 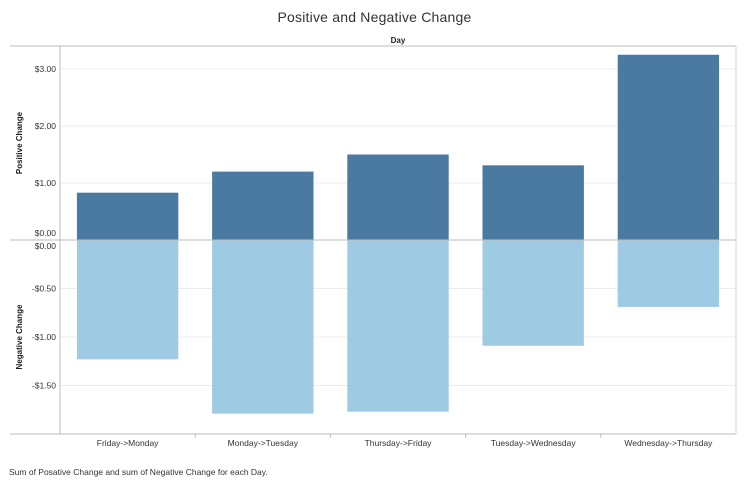 What do you see at coordinates (44, 386) in the screenshot?
I see `y-tick-label: -$1.50` at bounding box center [44, 386].